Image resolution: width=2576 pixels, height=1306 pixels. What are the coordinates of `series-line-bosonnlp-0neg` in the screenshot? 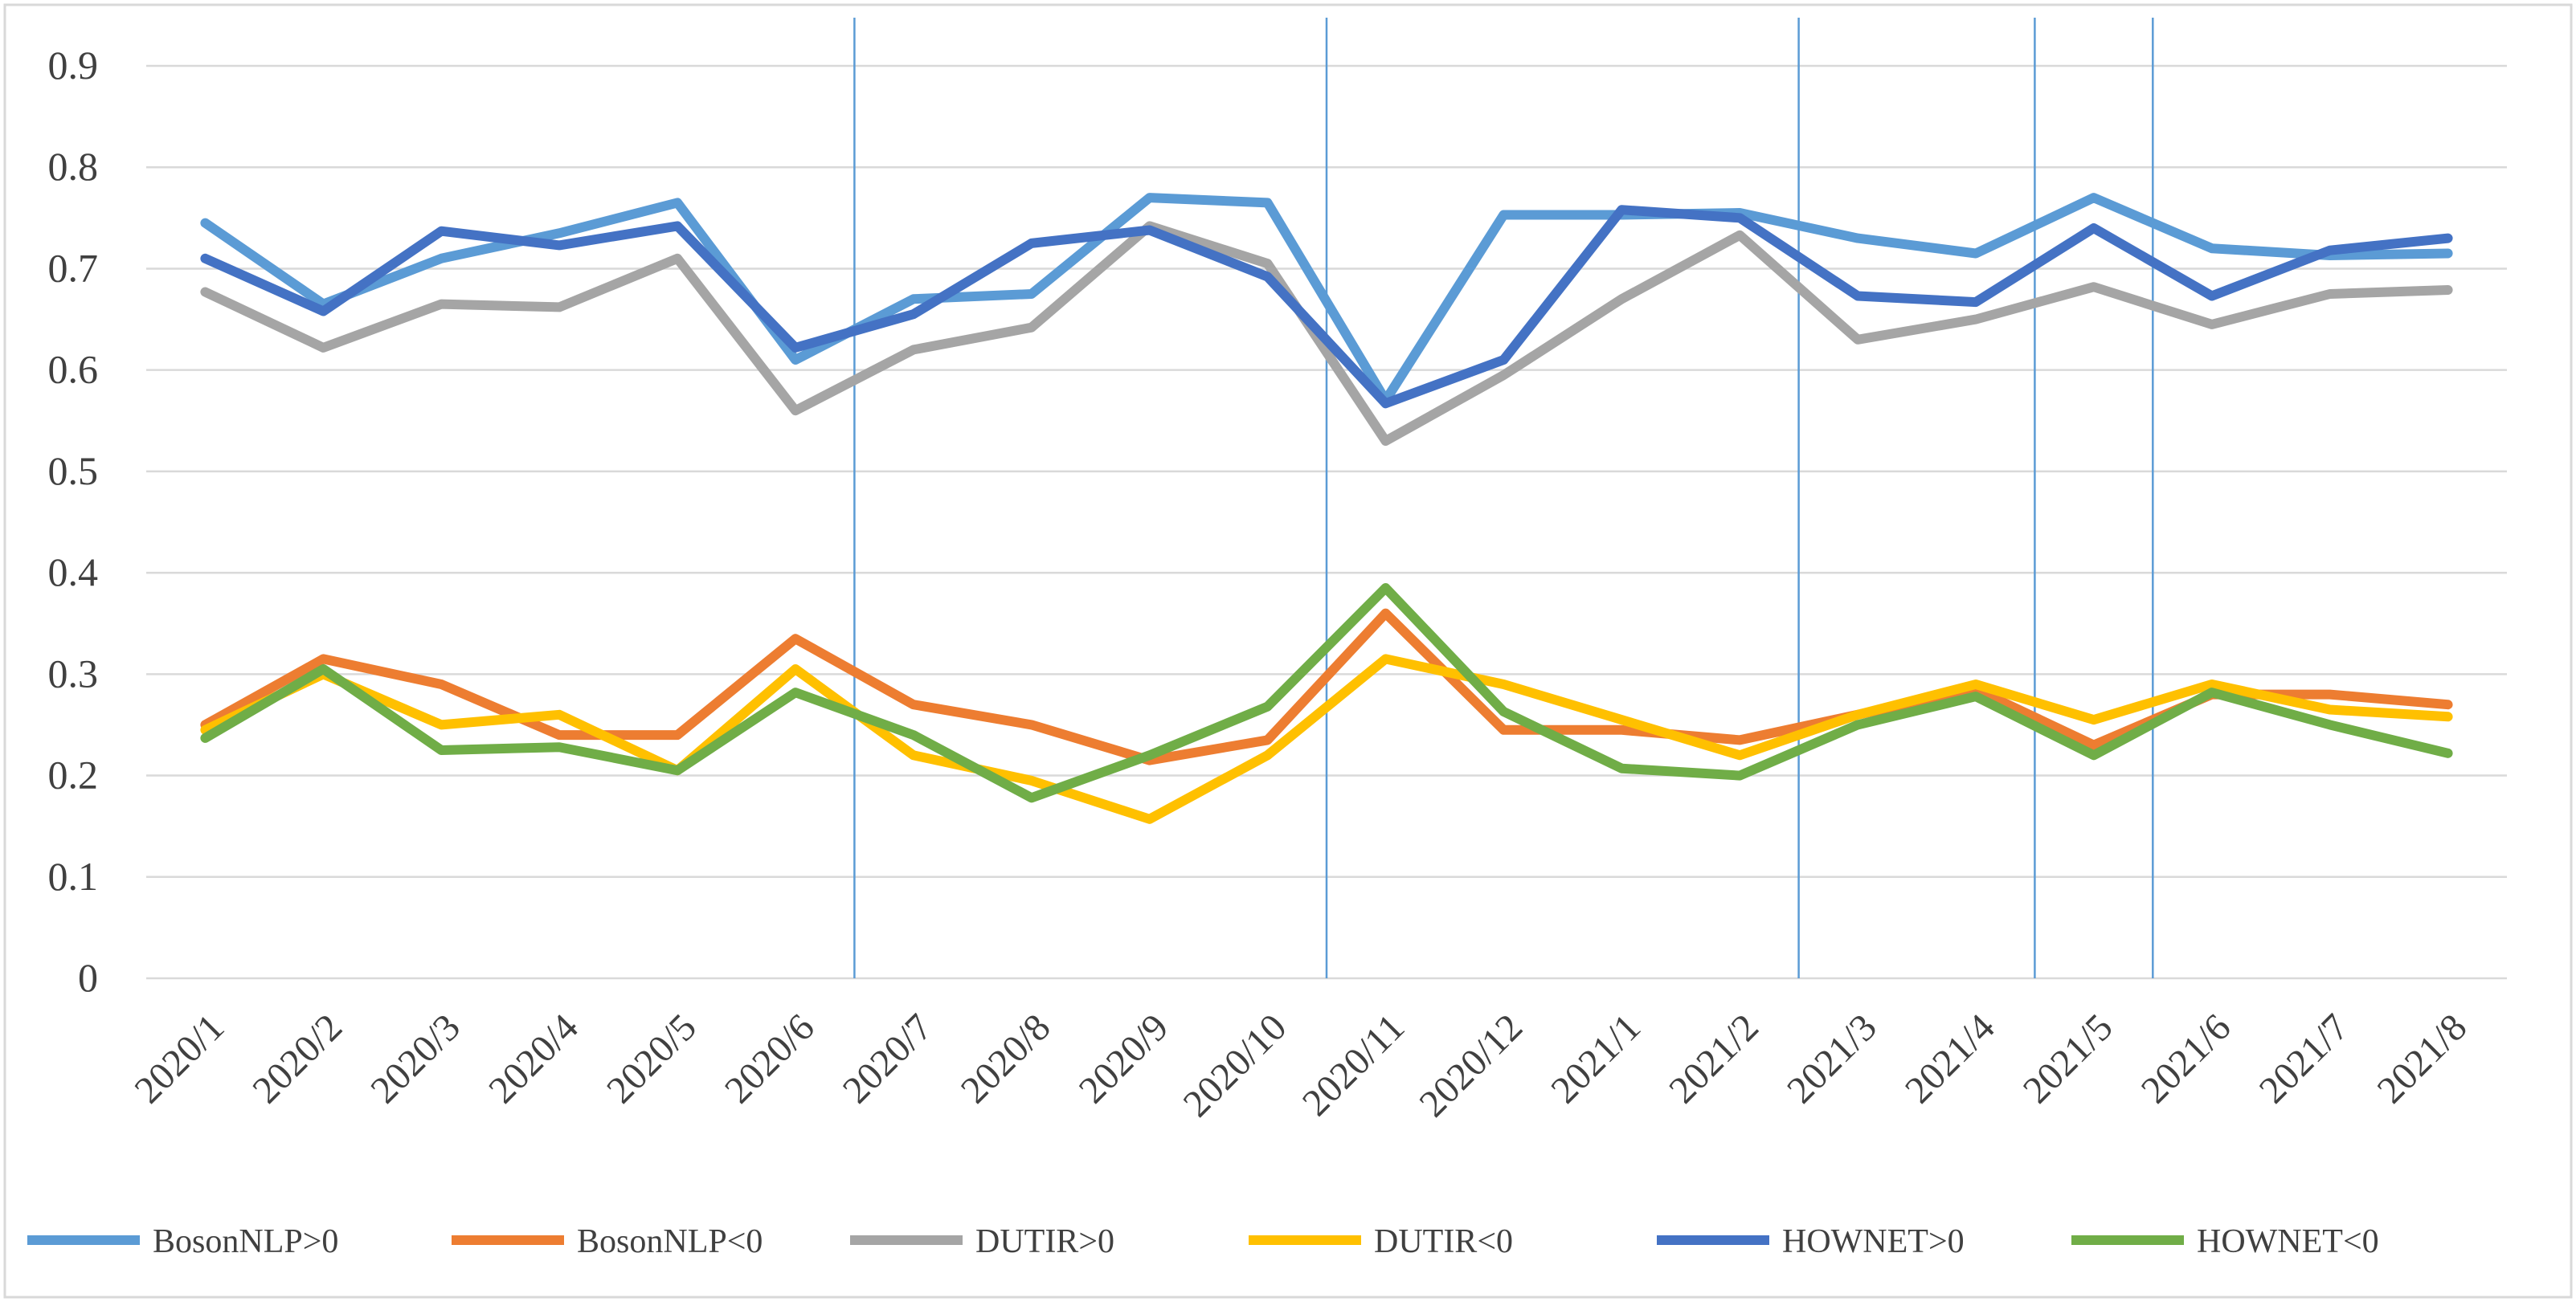 It's located at (1326, 686).